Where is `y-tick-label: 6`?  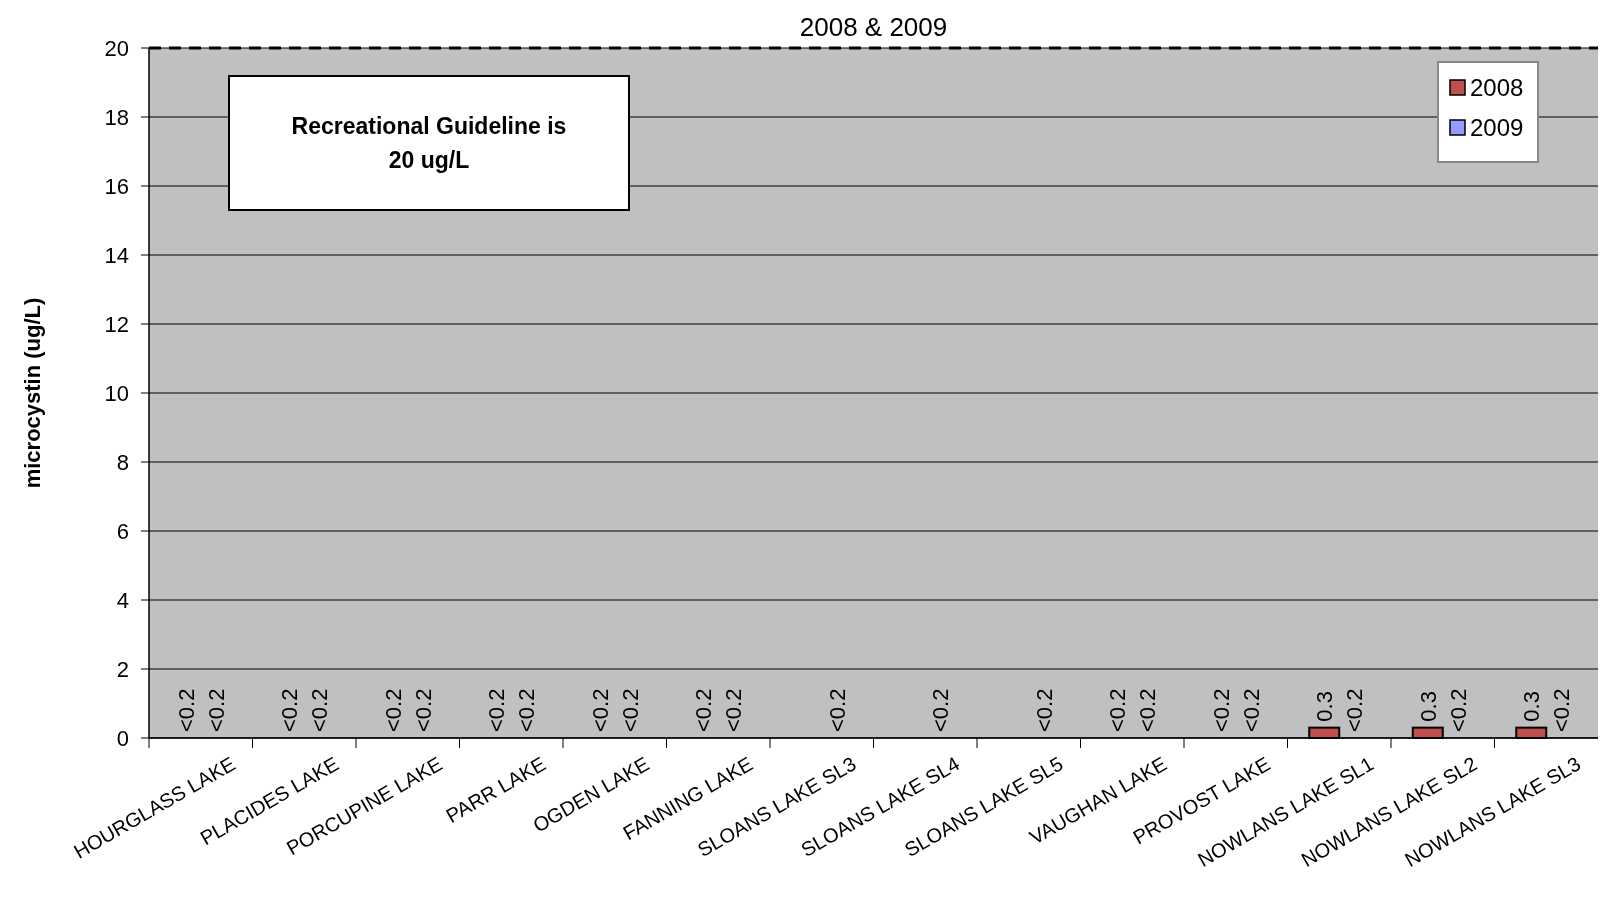
y-tick-label: 6 is located at coordinates (122, 531).